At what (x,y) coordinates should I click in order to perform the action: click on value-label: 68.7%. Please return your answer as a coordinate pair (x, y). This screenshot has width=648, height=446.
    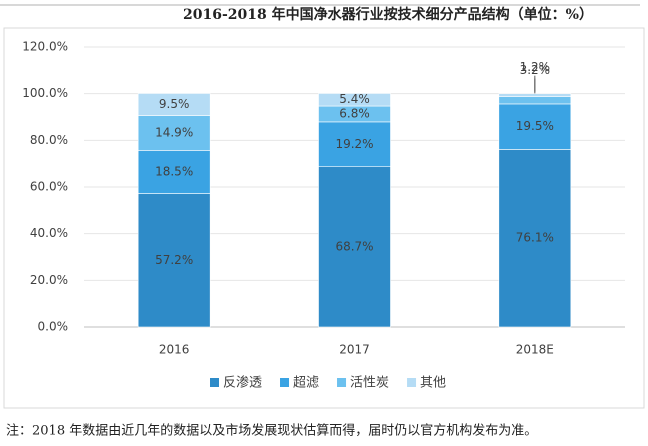
    Looking at the image, I should click on (354, 246).